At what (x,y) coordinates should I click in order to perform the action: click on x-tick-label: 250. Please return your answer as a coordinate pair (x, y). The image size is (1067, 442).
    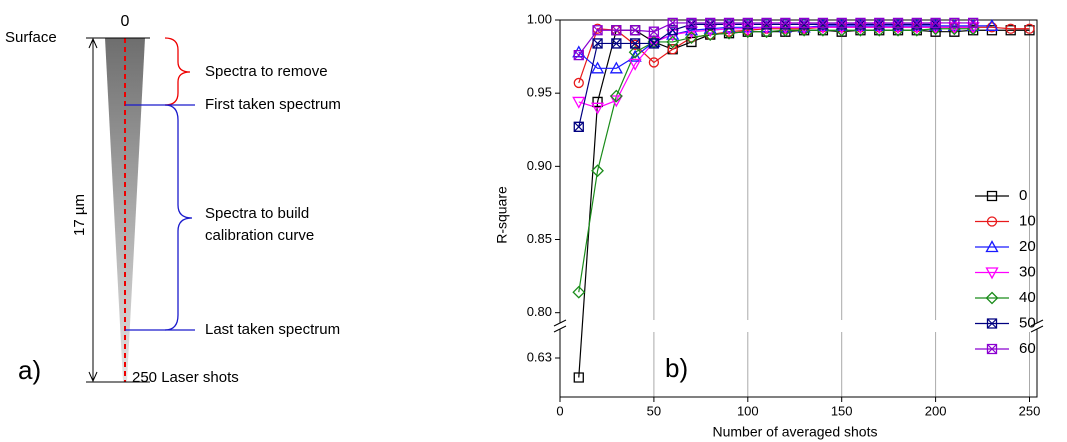
    Looking at the image, I should click on (1030, 410).